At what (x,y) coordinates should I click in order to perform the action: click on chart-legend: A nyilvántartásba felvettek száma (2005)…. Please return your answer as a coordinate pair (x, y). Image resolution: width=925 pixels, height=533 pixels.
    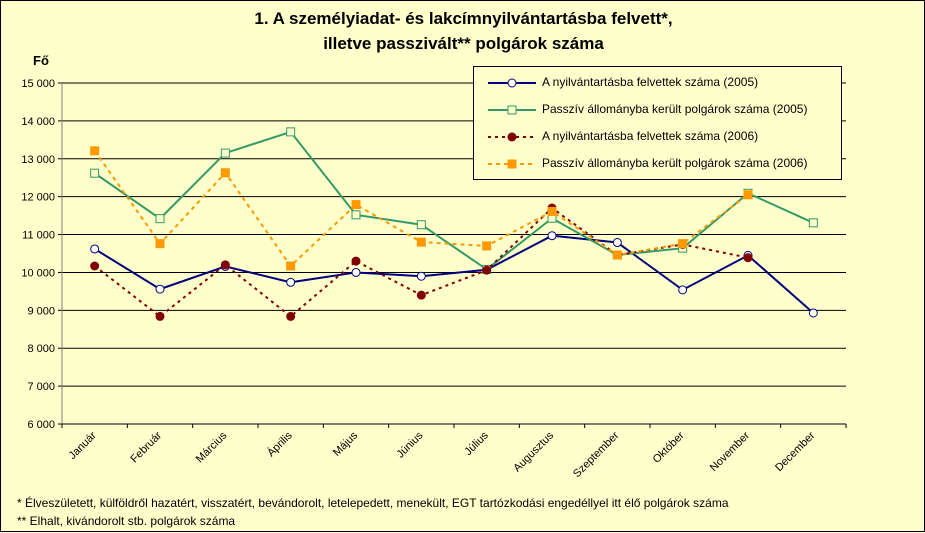
    Looking at the image, I should click on (657, 123).